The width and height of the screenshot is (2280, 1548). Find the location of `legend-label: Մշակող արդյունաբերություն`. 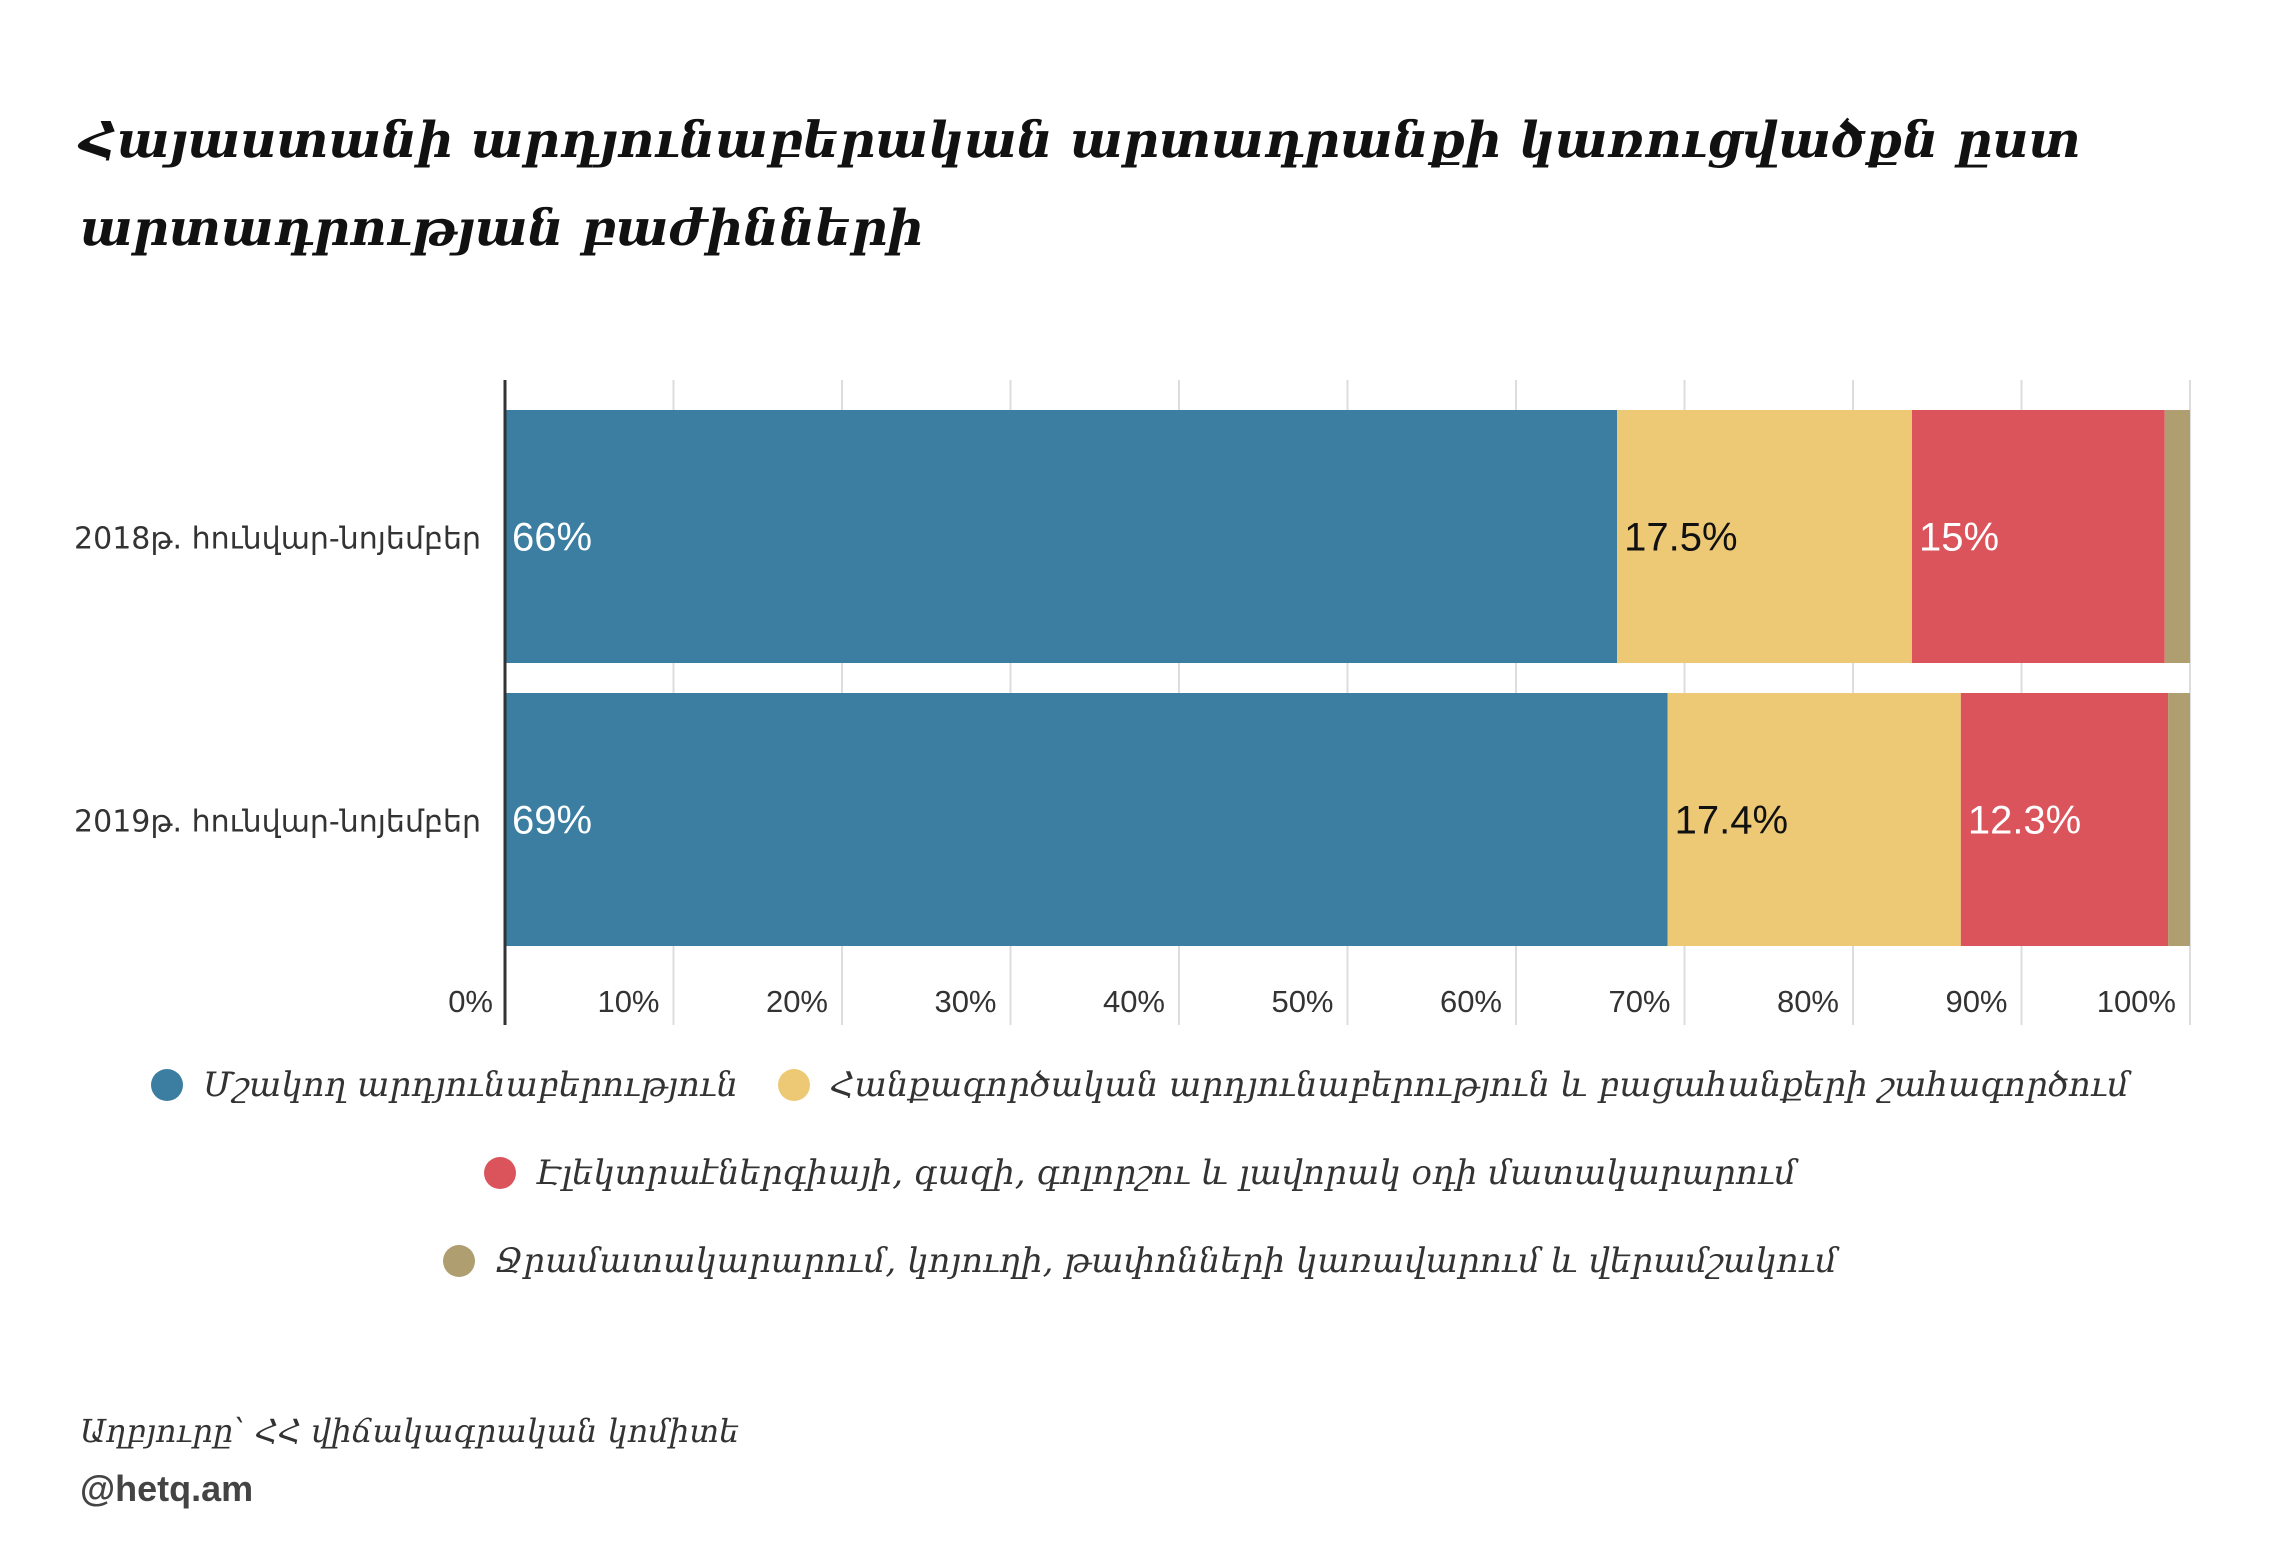

legend-label: Մշակող արդյունաբերություն is located at coordinates (470, 1085).